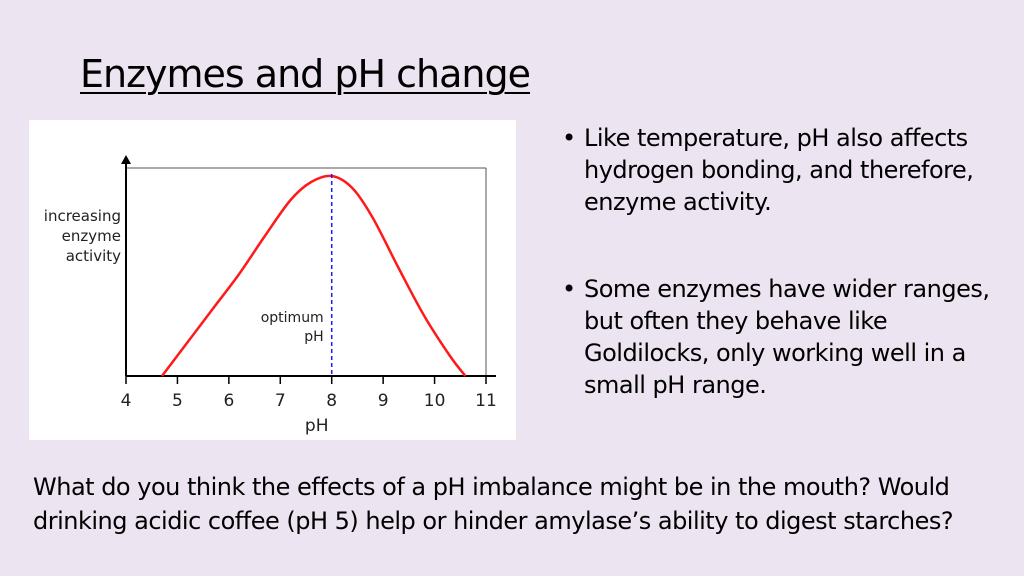  What do you see at coordinates (93, 256) in the screenshot?
I see `y-axis-label-line: activity` at bounding box center [93, 256].